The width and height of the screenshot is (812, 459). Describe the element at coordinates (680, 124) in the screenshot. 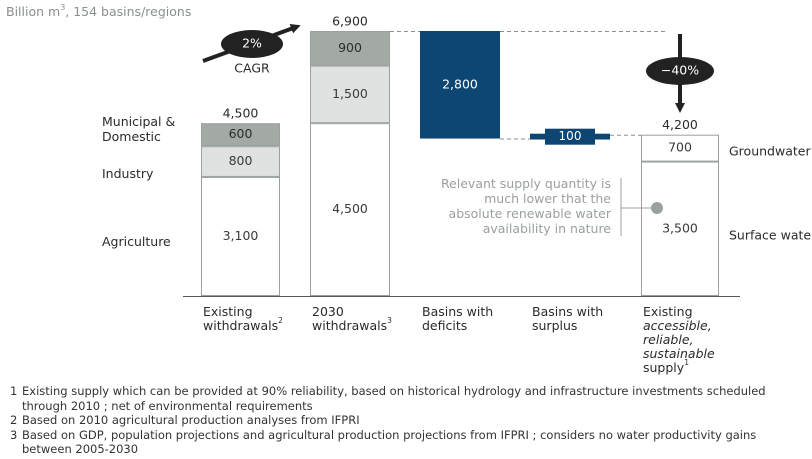

I see `existing-supply-total-label: 4,200` at that location.